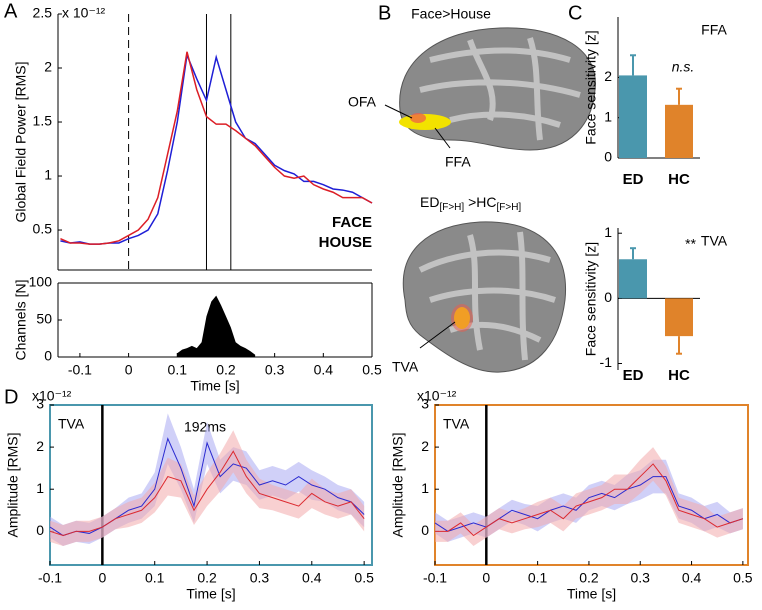 The image size is (762, 610). What do you see at coordinates (11, 397) in the screenshot?
I see `panel-label: D` at bounding box center [11, 397].